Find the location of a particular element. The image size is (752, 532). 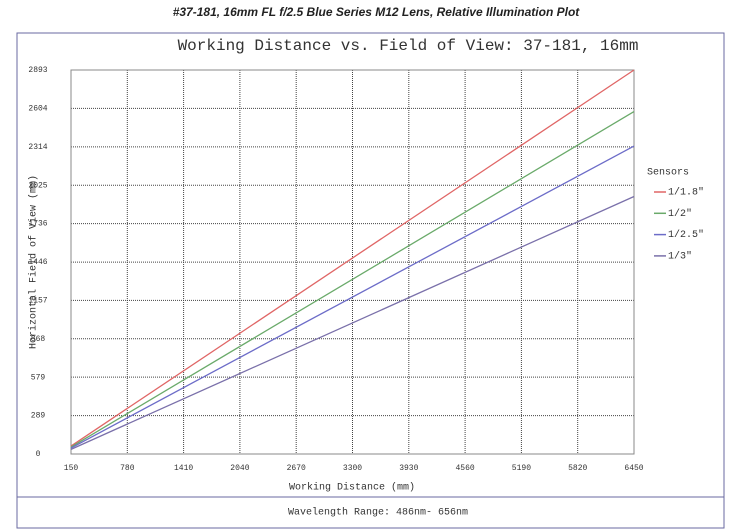

y-tick-label: 1446 is located at coordinates (37, 262).